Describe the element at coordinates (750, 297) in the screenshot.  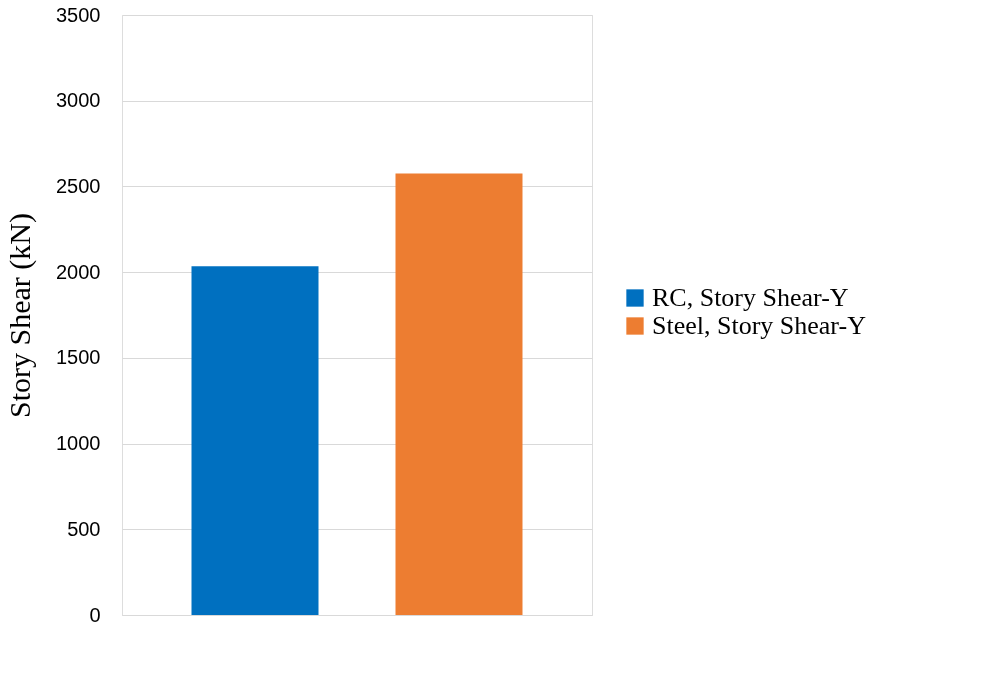
I see `legend-label: RC, Story Shear-Y` at that location.